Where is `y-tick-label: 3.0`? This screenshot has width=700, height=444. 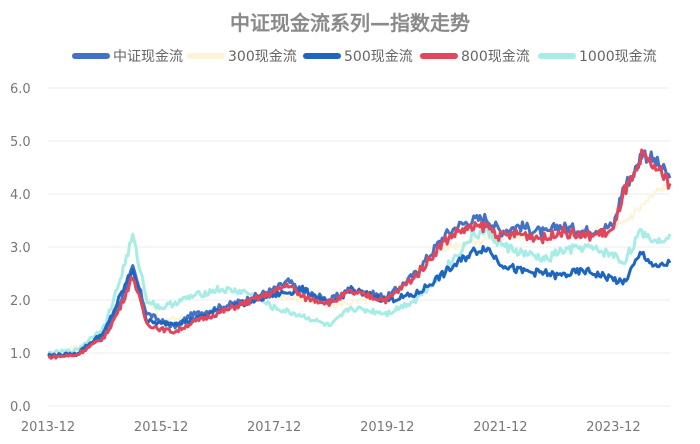 y-tick-label: 3.0 is located at coordinates (20, 248).